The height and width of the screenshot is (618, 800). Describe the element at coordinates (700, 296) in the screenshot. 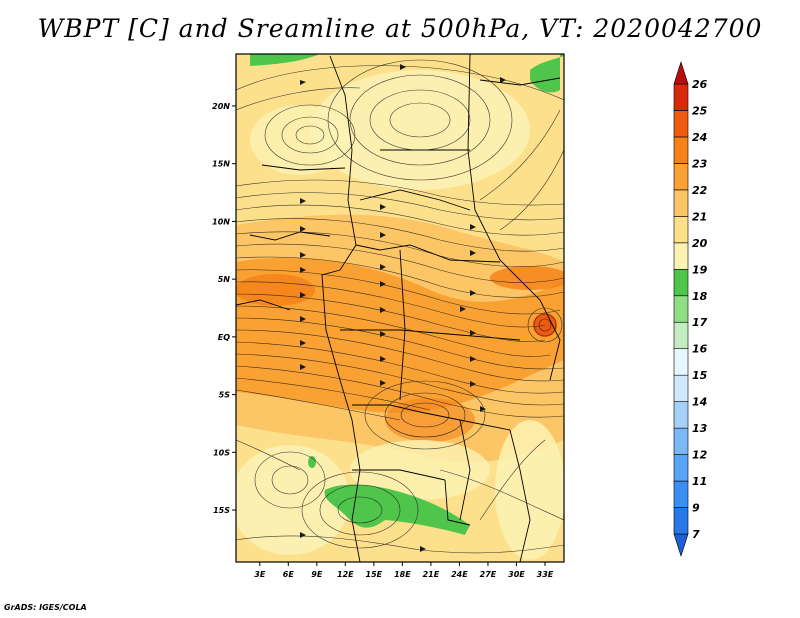

I see `colorbar-label: 18` at that location.